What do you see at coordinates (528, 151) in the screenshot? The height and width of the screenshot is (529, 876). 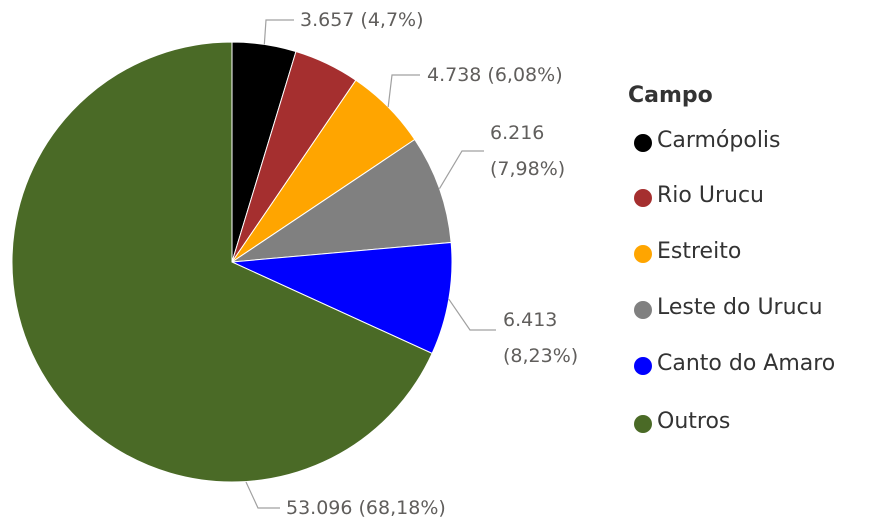 I see `data-label: 6.216 (7,98%)` at bounding box center [528, 151].